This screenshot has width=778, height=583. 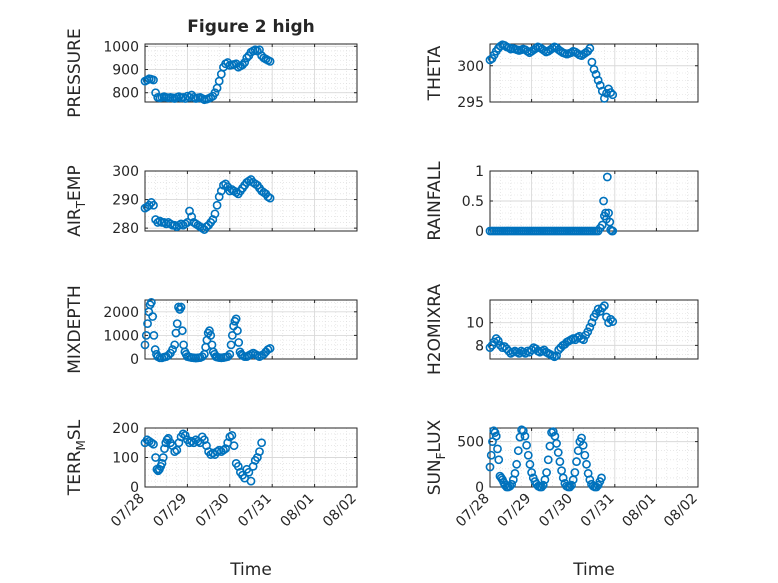 I want to click on y-axis-label: MIXDEPTH, so click(x=75, y=329).